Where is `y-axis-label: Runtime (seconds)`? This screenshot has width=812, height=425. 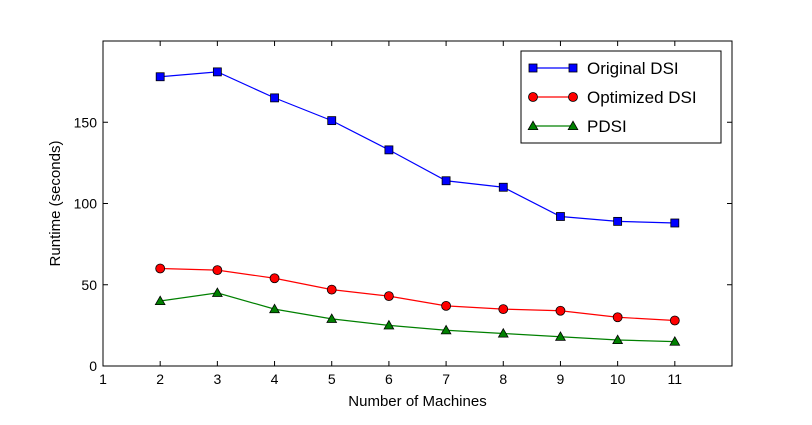
y-axis-label: Runtime (seconds) is located at coordinates (55, 204).